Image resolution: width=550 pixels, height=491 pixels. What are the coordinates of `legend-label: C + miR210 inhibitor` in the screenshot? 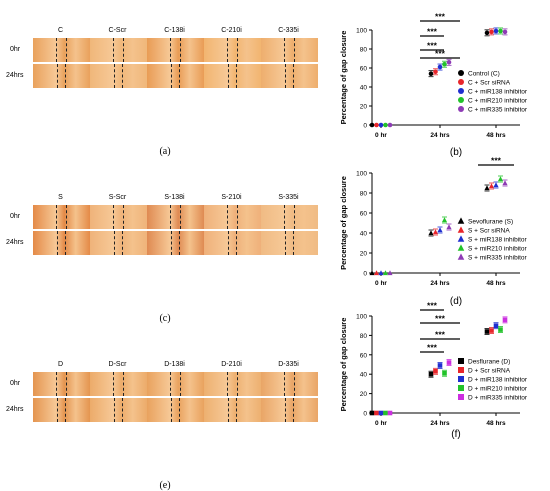 It's located at (498, 101).